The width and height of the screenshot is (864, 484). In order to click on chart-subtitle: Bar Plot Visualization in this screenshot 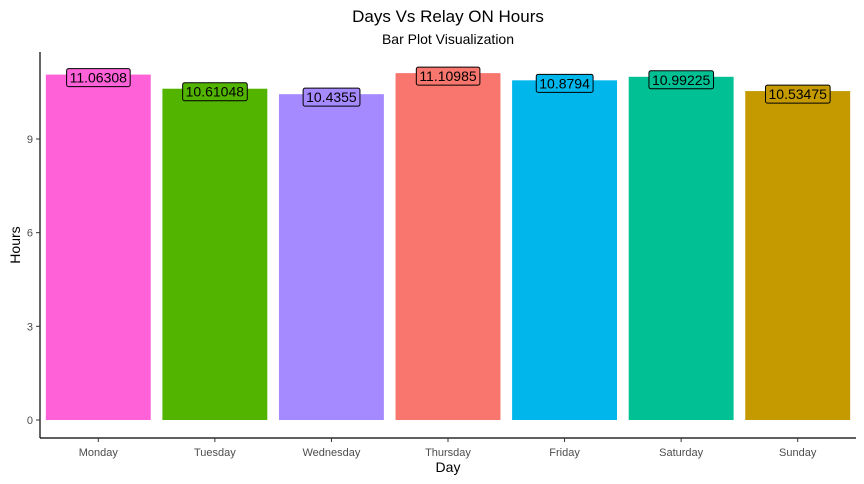, I will do `click(448, 39)`.